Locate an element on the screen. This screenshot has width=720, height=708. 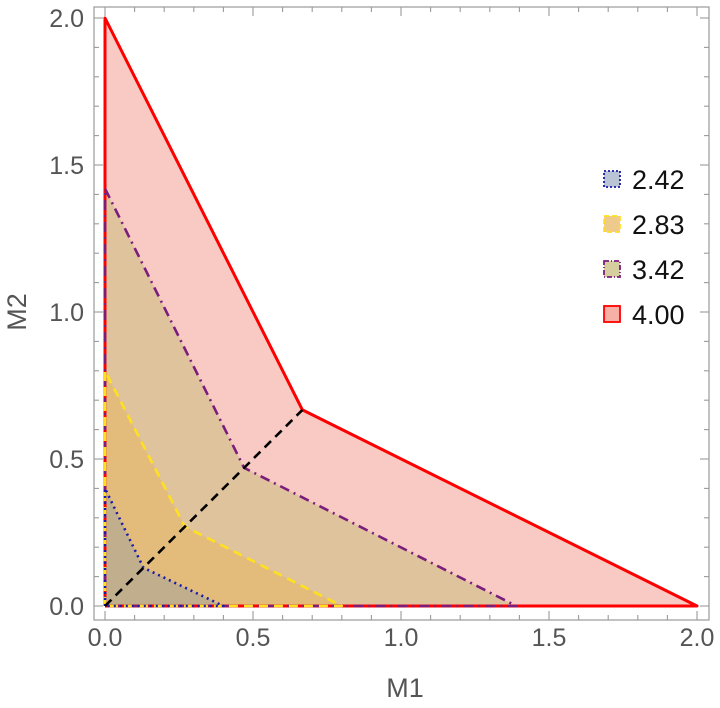
legend-item-4-00: 4.00 is located at coordinates (644, 315).